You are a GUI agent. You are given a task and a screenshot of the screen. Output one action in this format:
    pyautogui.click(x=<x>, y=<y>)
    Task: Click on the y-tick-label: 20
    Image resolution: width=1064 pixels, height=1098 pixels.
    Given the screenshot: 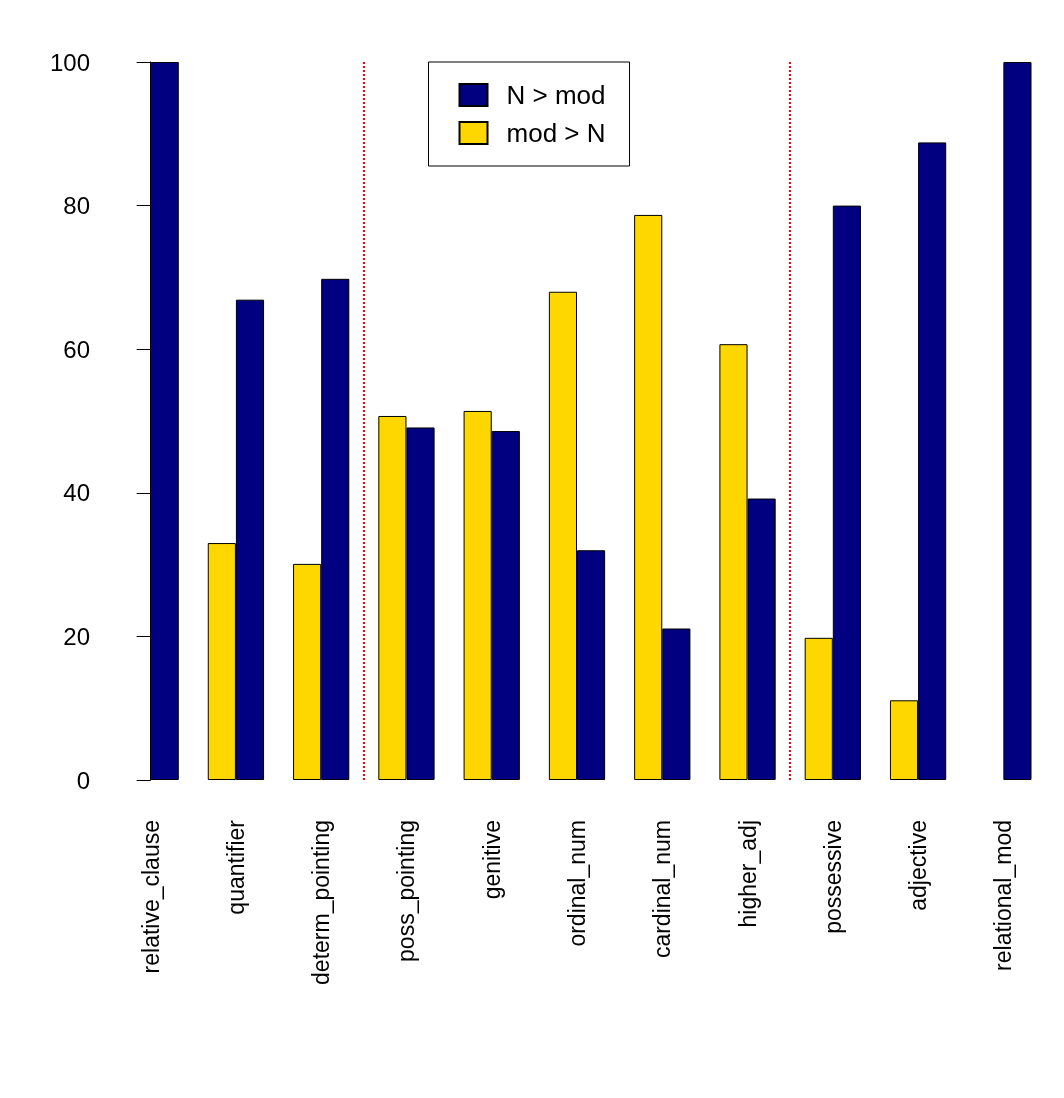 What is the action you would take?
    pyautogui.click(x=76, y=636)
    